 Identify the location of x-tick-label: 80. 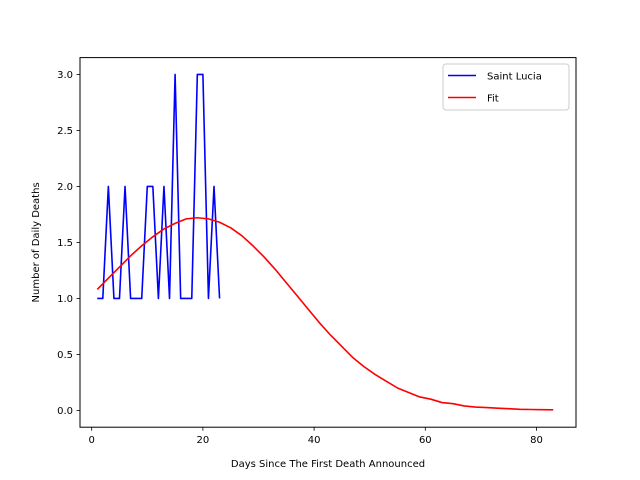
(536, 440).